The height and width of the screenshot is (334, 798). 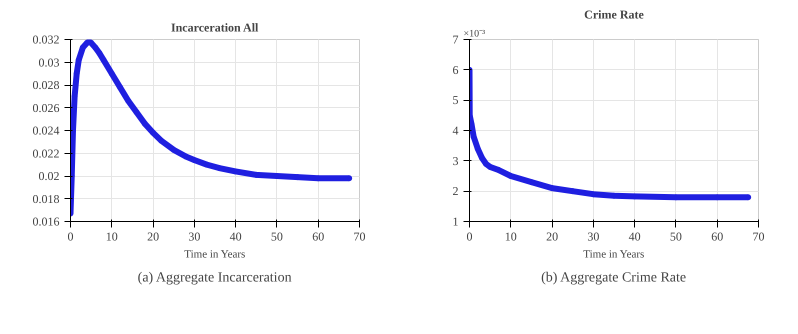 What do you see at coordinates (46, 107) in the screenshot?
I see `y-tick-label: 0.026` at bounding box center [46, 107].